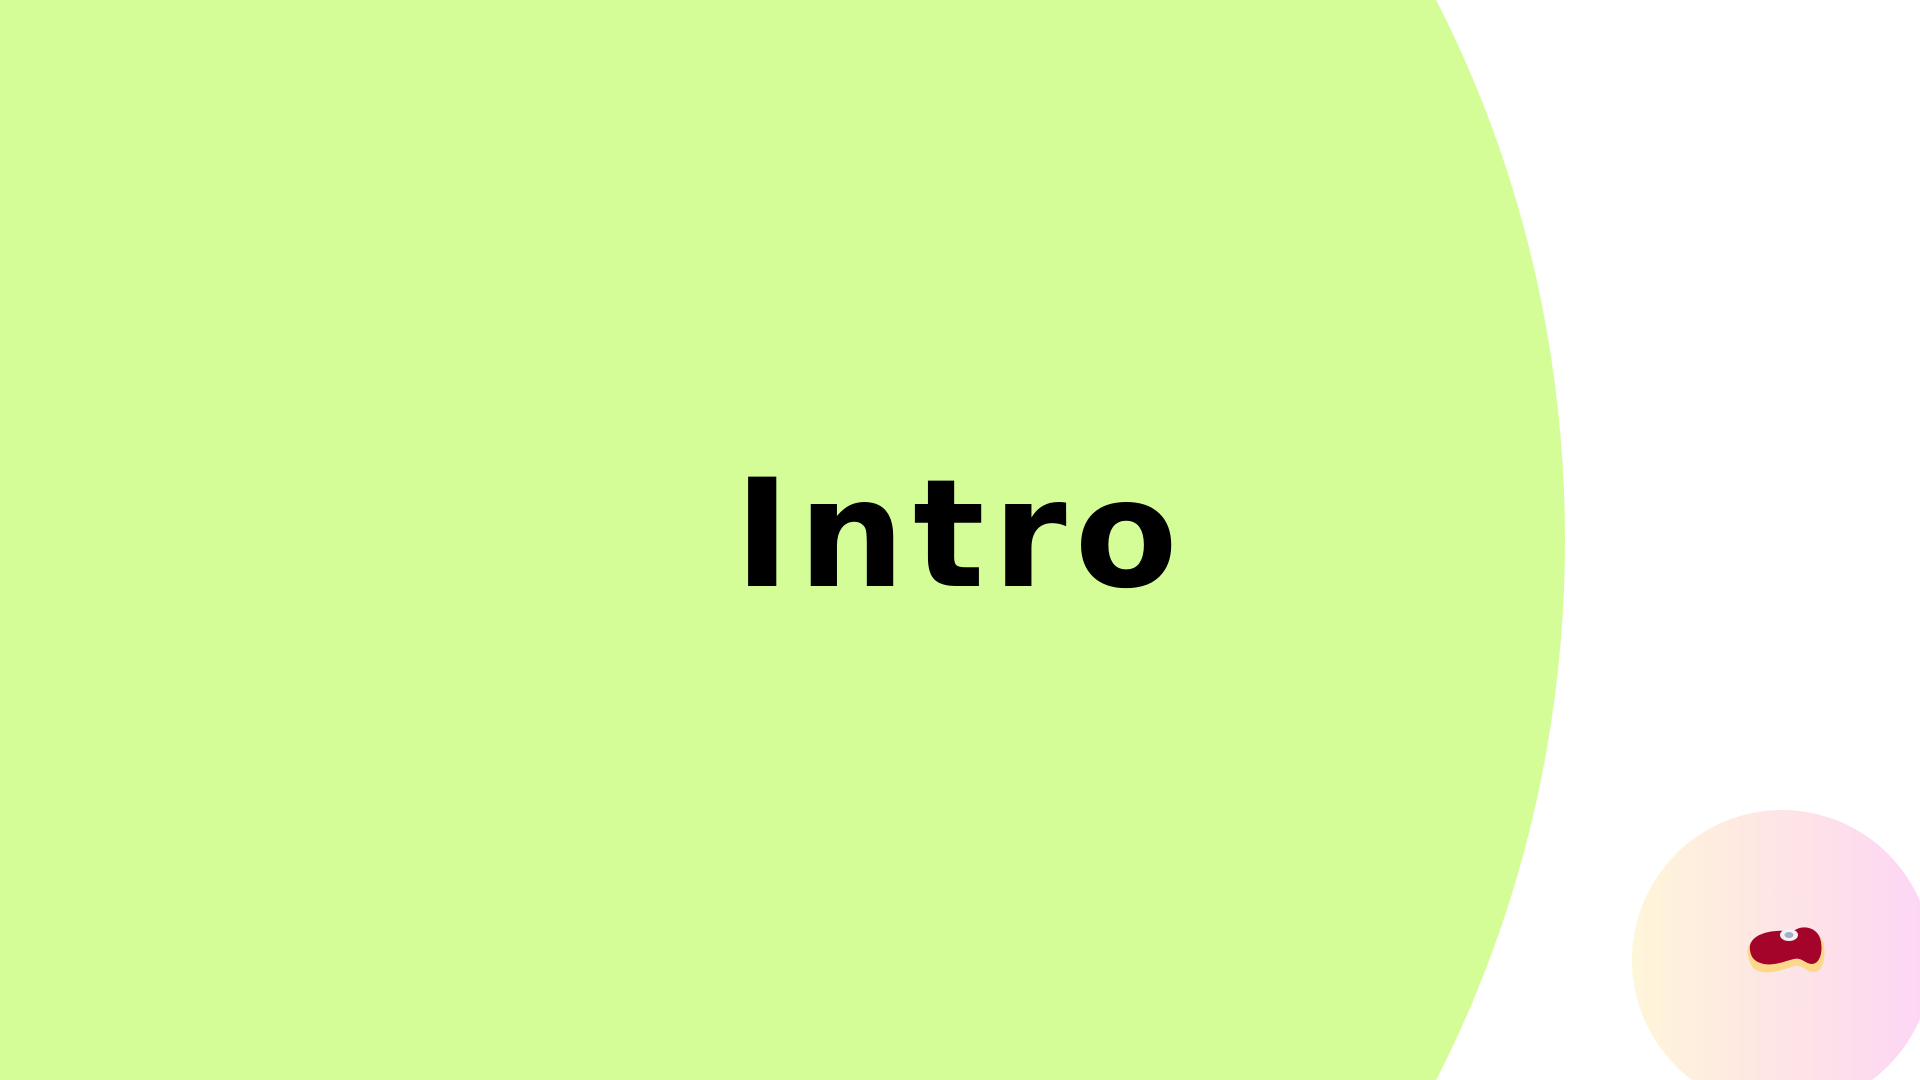 This screenshot has height=1080, width=1920. What do you see at coordinates (960, 535) in the screenshot?
I see `slide-title: Intro` at bounding box center [960, 535].